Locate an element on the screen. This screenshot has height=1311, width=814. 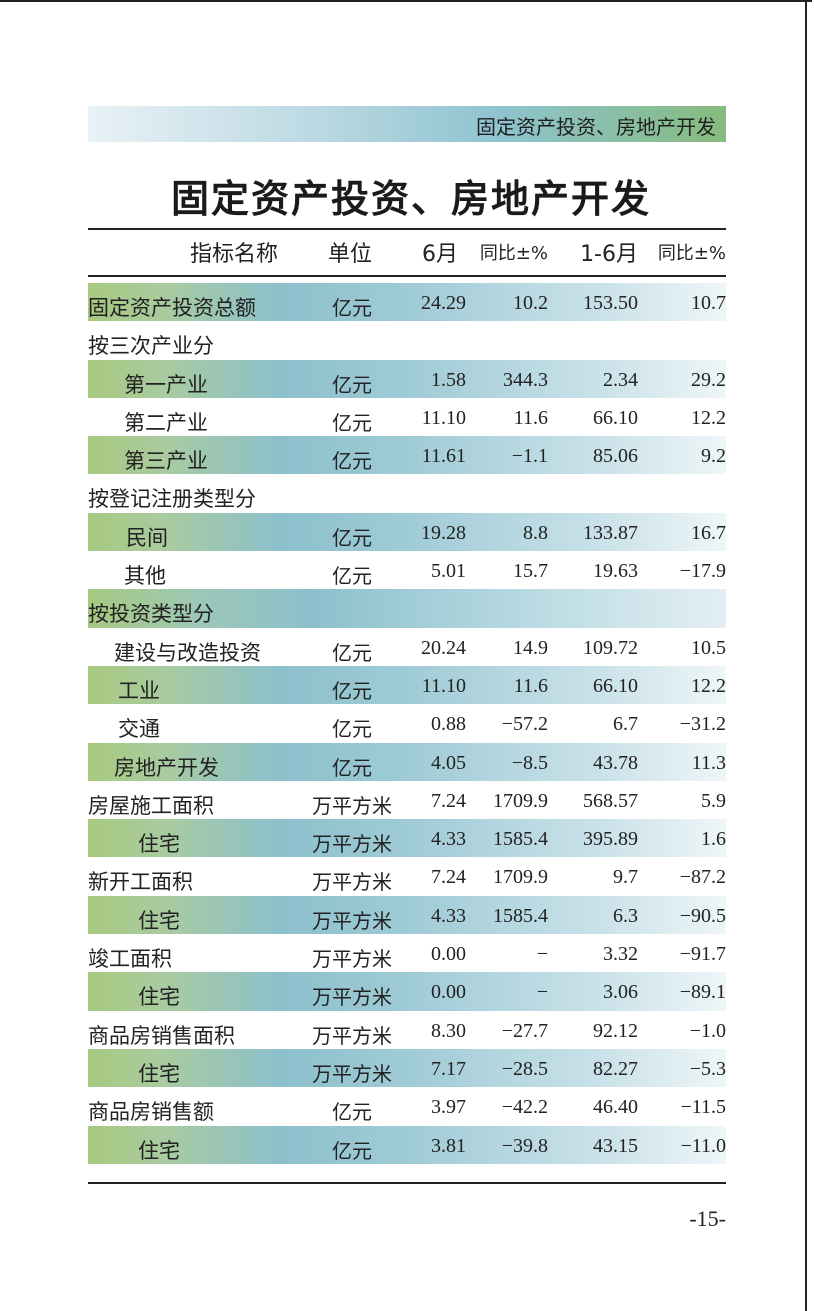
row-name: 商品房销售额 is located at coordinates (151, 1112).